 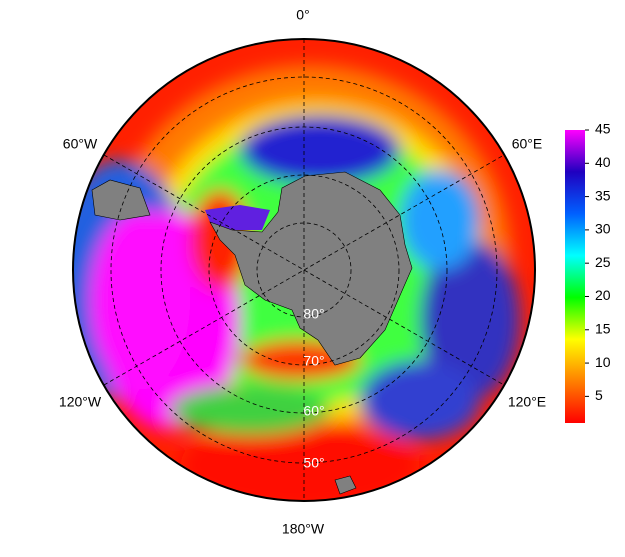 I want to click on meridian-label: 180°W, so click(x=303, y=529).